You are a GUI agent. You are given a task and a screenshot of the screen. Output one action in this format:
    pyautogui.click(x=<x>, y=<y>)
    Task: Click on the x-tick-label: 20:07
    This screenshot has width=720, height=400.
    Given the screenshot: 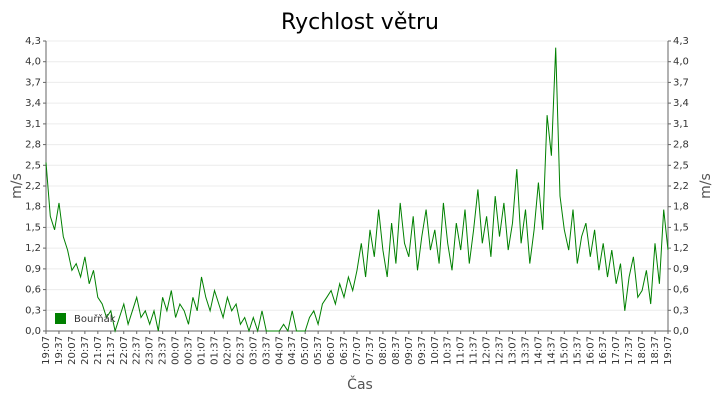 What is the action you would take?
    pyautogui.click(x=72, y=350)
    